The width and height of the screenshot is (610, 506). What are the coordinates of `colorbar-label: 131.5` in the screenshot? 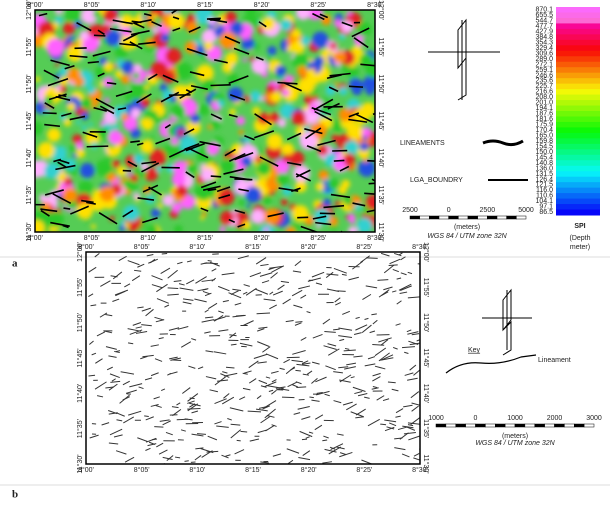 It's located at (544, 174).